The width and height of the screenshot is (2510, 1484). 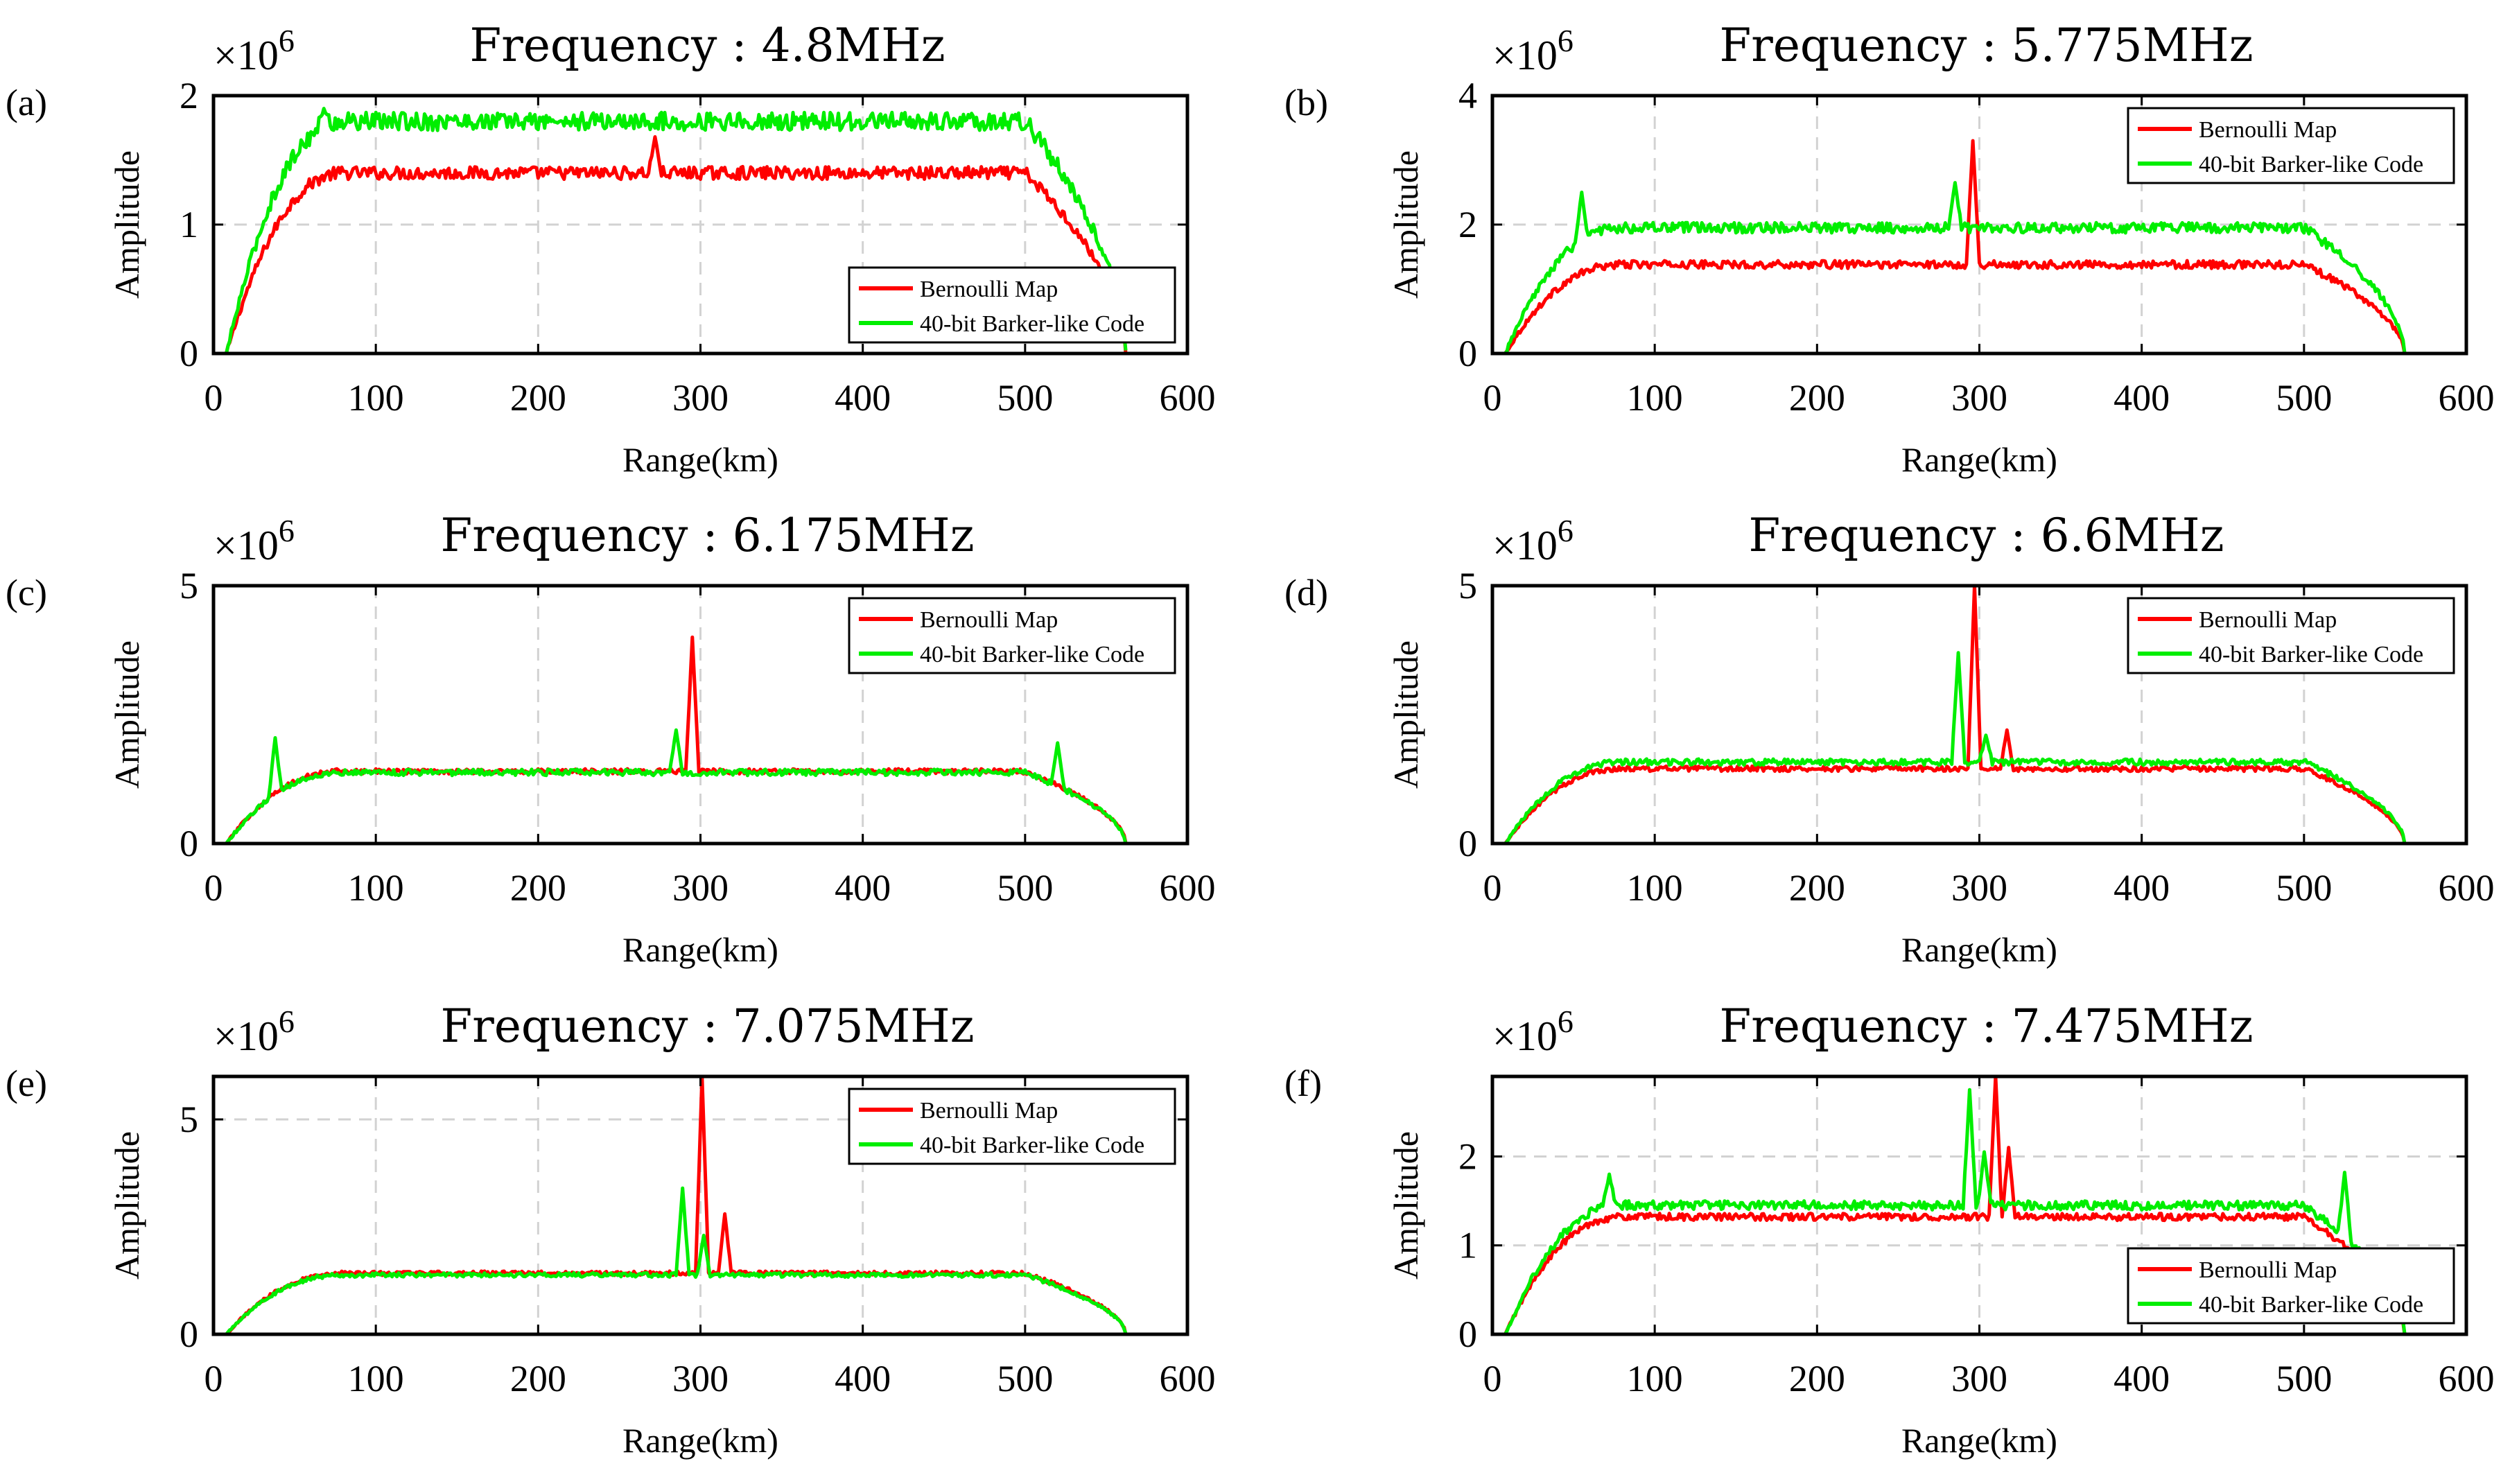 What do you see at coordinates (707, 535) in the screenshot?
I see `chart-title: Frequency : 6.175MHz` at bounding box center [707, 535].